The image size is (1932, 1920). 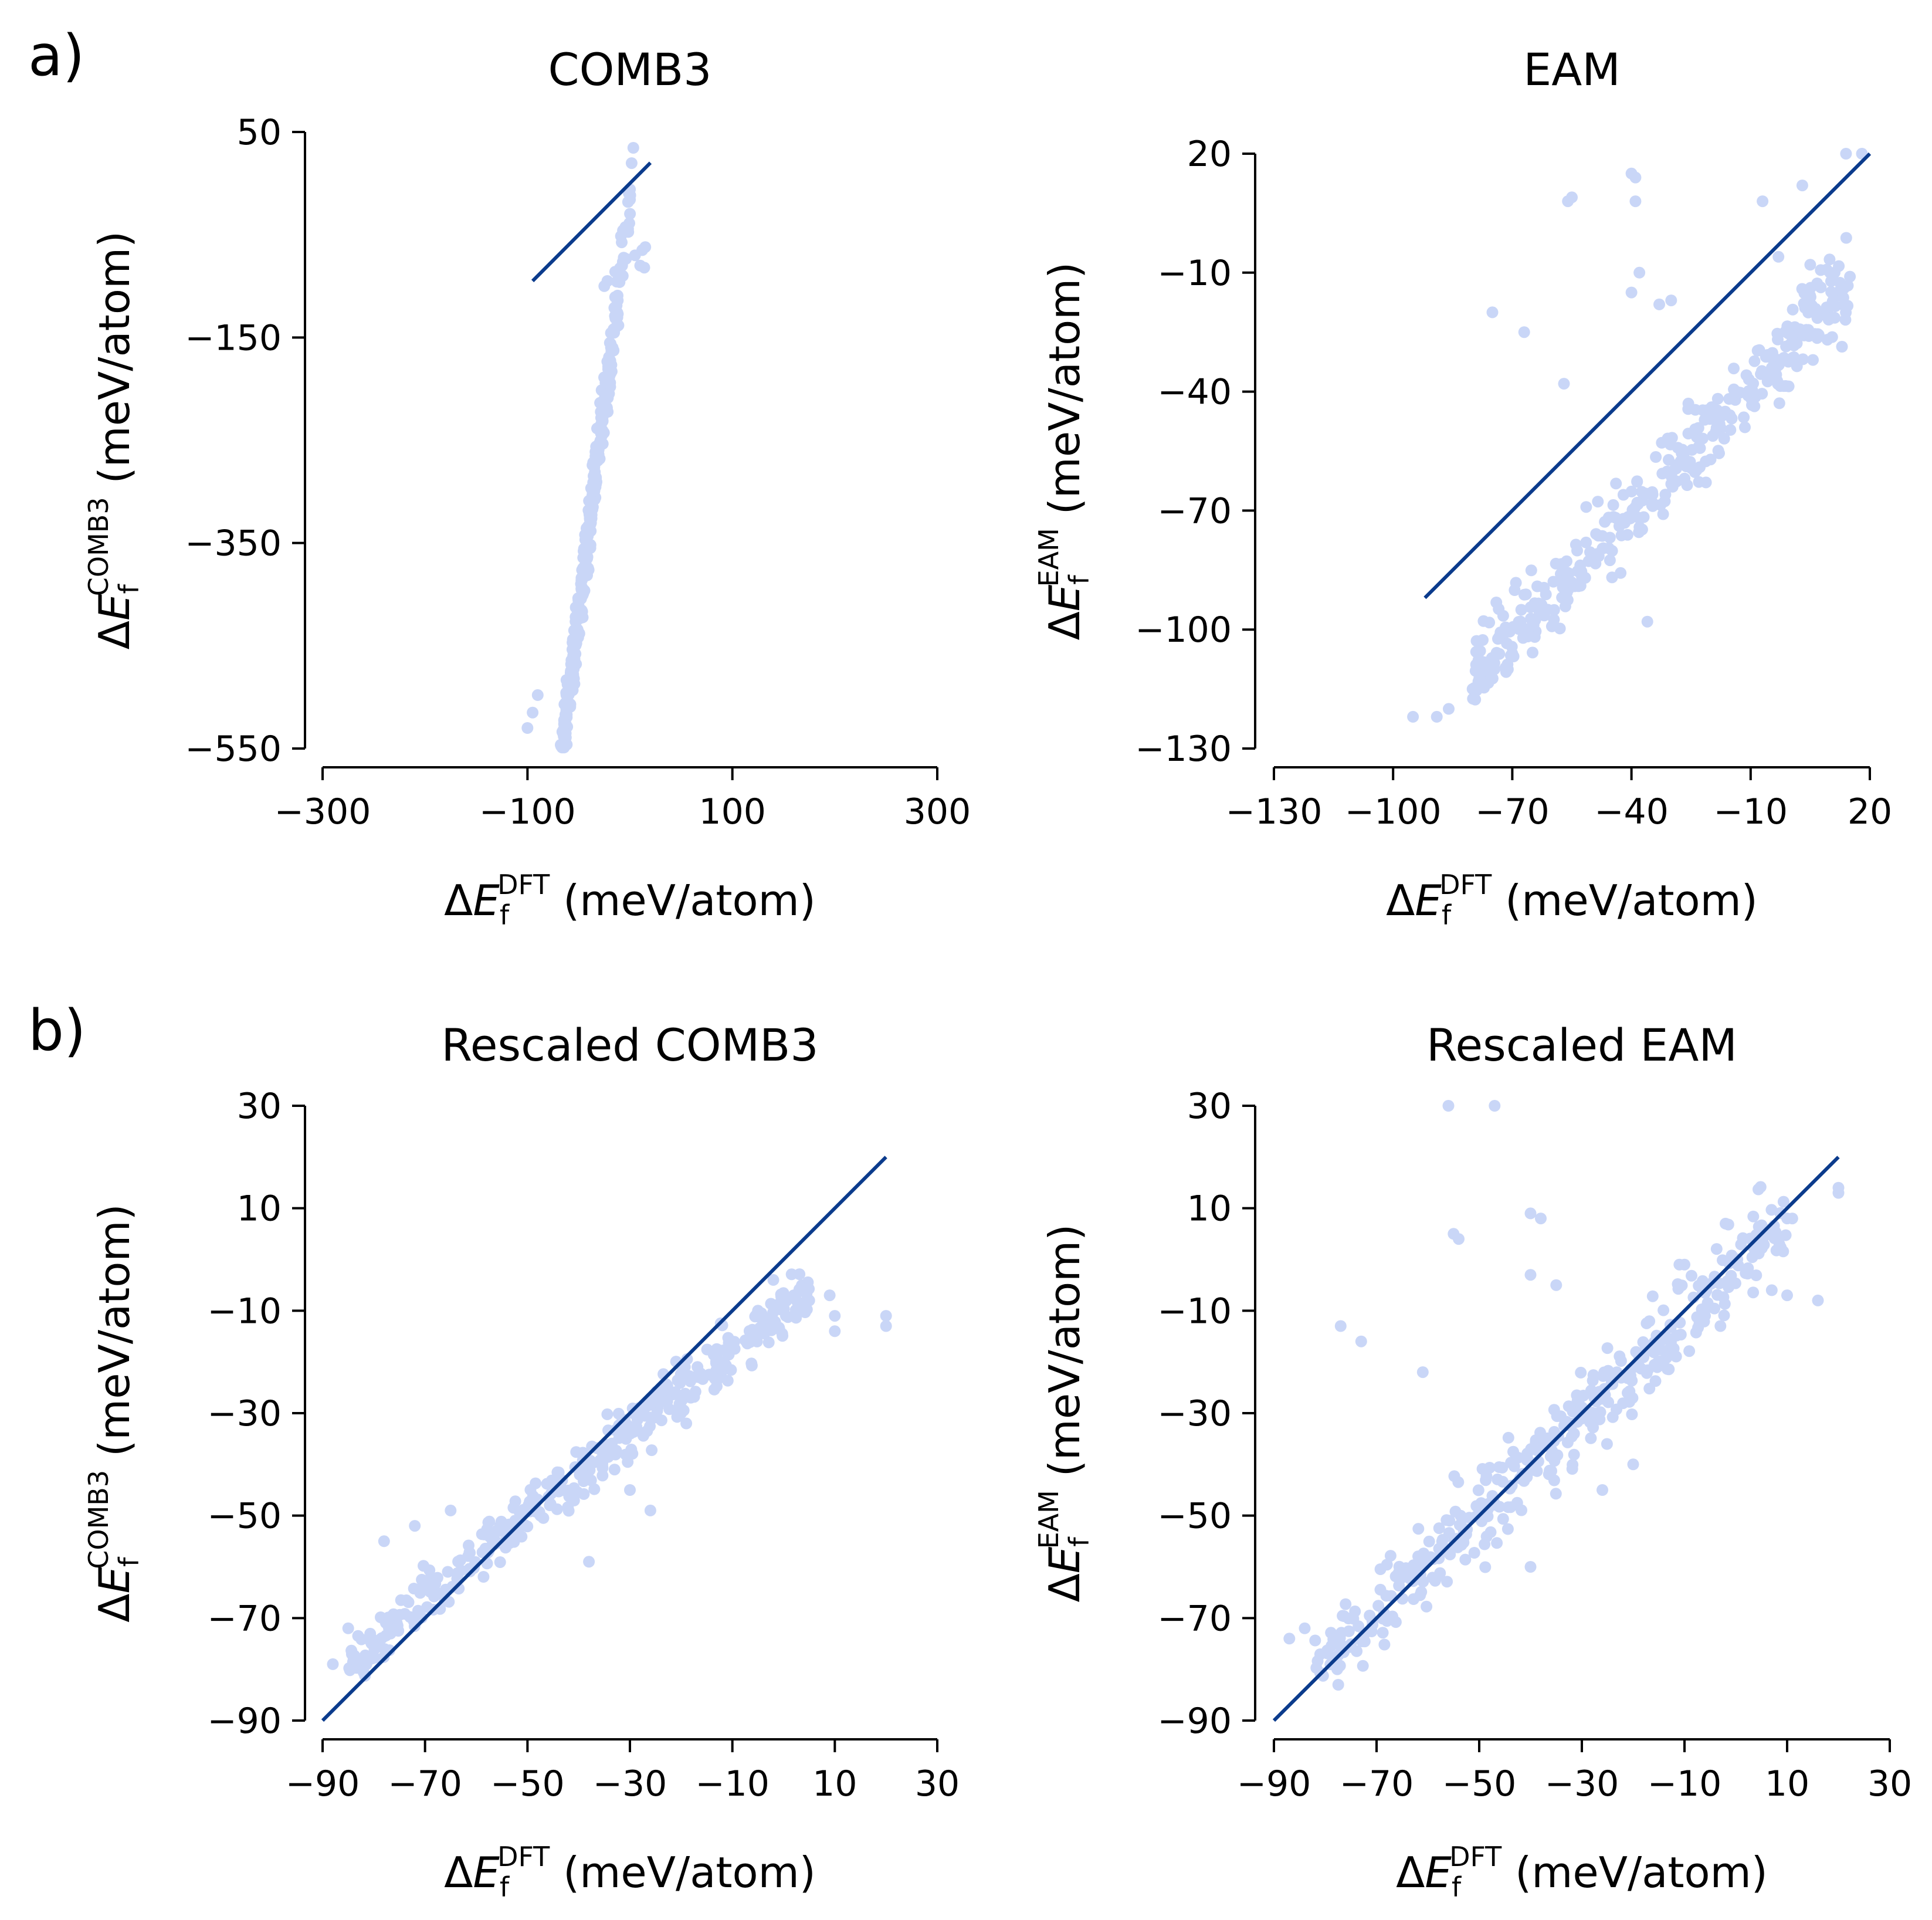 What do you see at coordinates (1064, 451) in the screenshot?
I see `y-axis-label: ΔEfEAM (meV/atom)` at bounding box center [1064, 451].